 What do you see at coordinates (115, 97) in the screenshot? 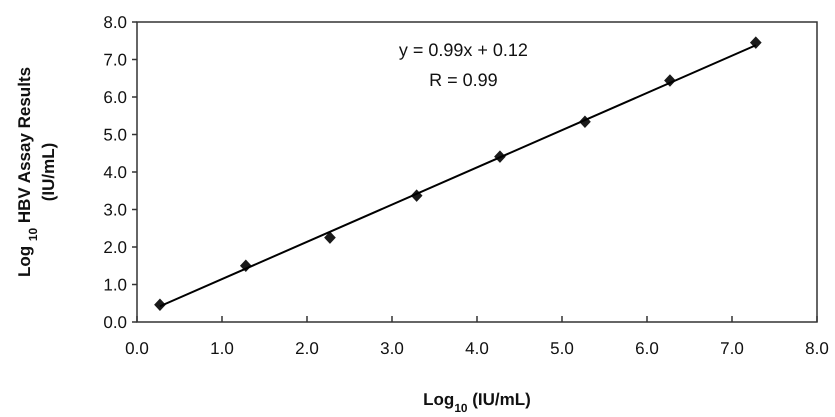
I see `y-tick-label: 6.0` at bounding box center [115, 97].